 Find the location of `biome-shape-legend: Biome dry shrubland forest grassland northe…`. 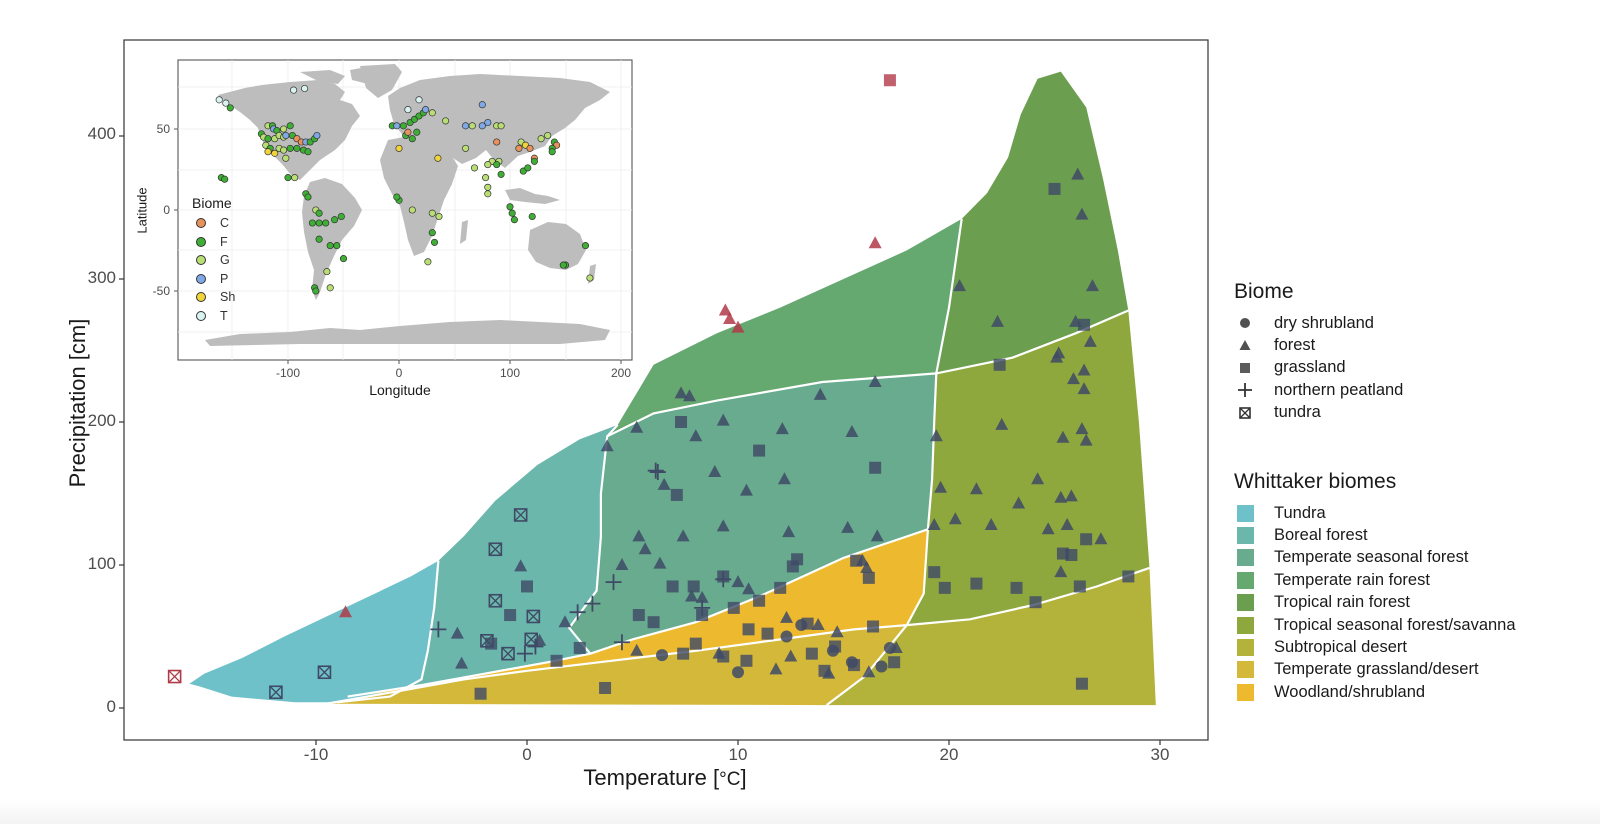

biome-shape-legend: Biome dry shrubland forest grassland northe… is located at coordinates (1318, 352).